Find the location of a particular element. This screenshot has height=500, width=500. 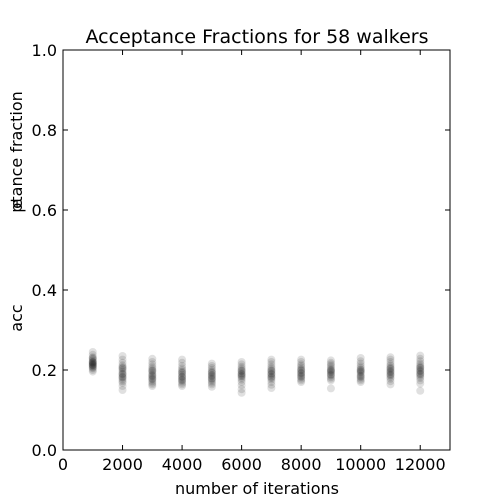

y-tick-label: 0.2 is located at coordinates (44, 370).